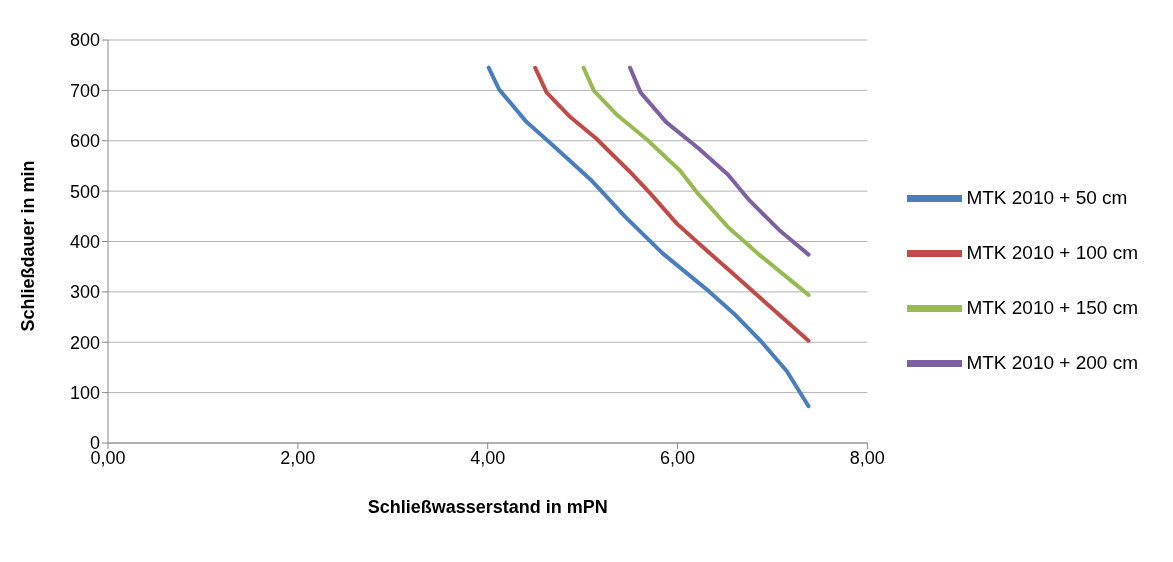  Describe the element at coordinates (298, 457) in the screenshot. I see `x-tick-label: 2,00` at that location.